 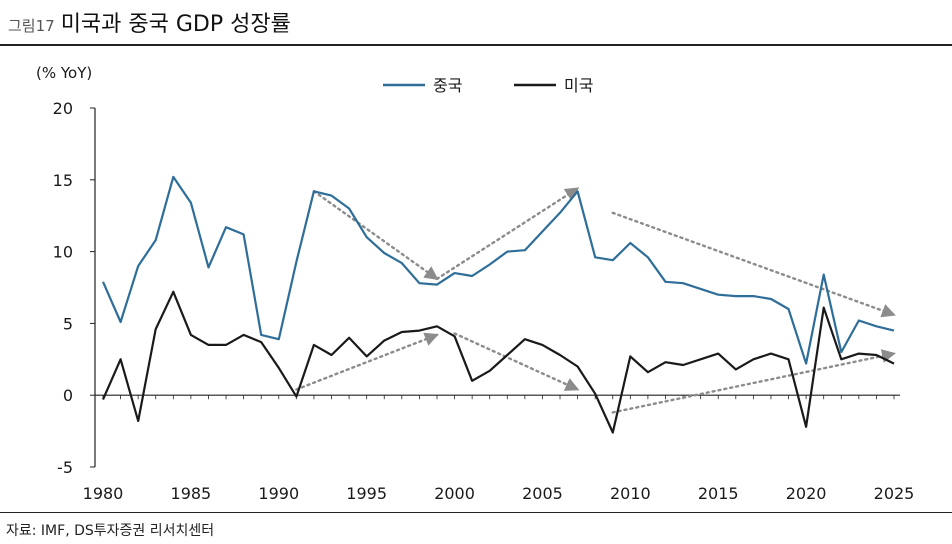 What do you see at coordinates (191, 493) in the screenshot?
I see `x-tick-label: 1985` at bounding box center [191, 493].